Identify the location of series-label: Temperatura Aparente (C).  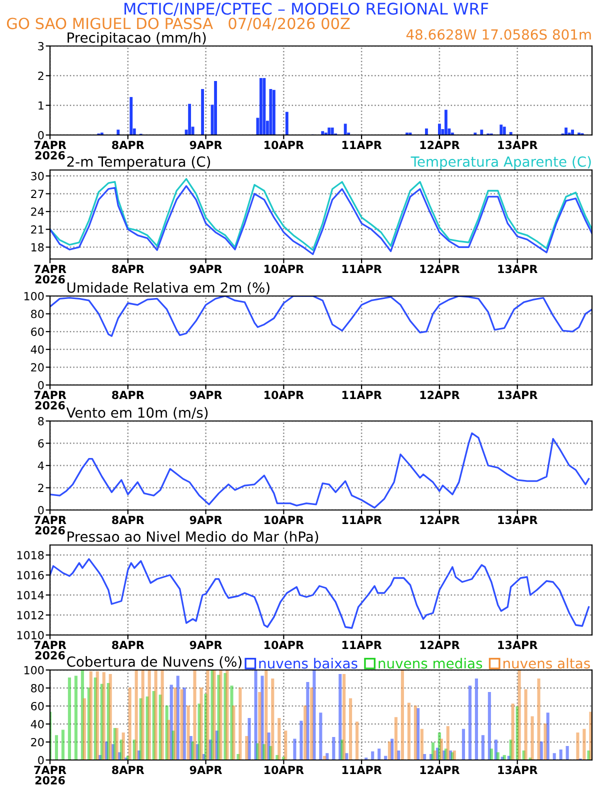
(500, 163).